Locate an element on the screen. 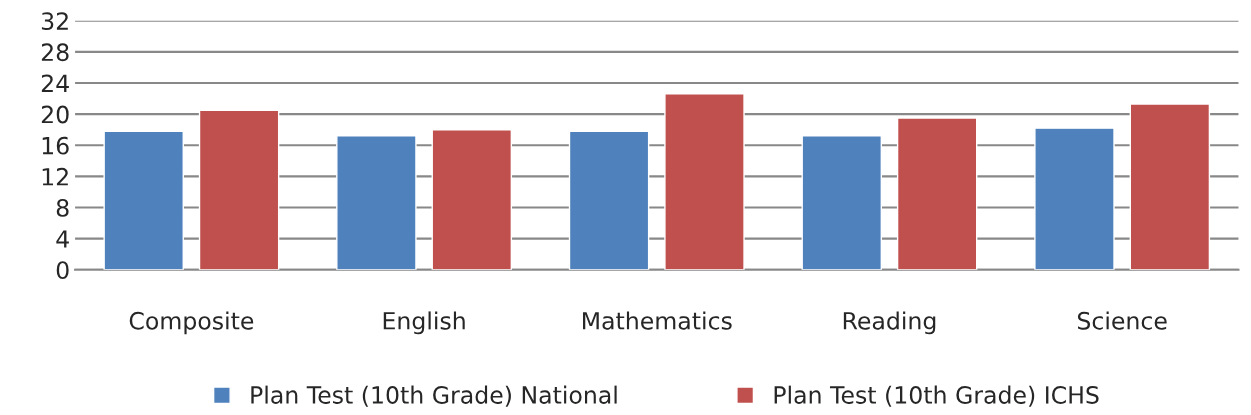  y-tick-label: 24 is located at coordinates (55, 83).